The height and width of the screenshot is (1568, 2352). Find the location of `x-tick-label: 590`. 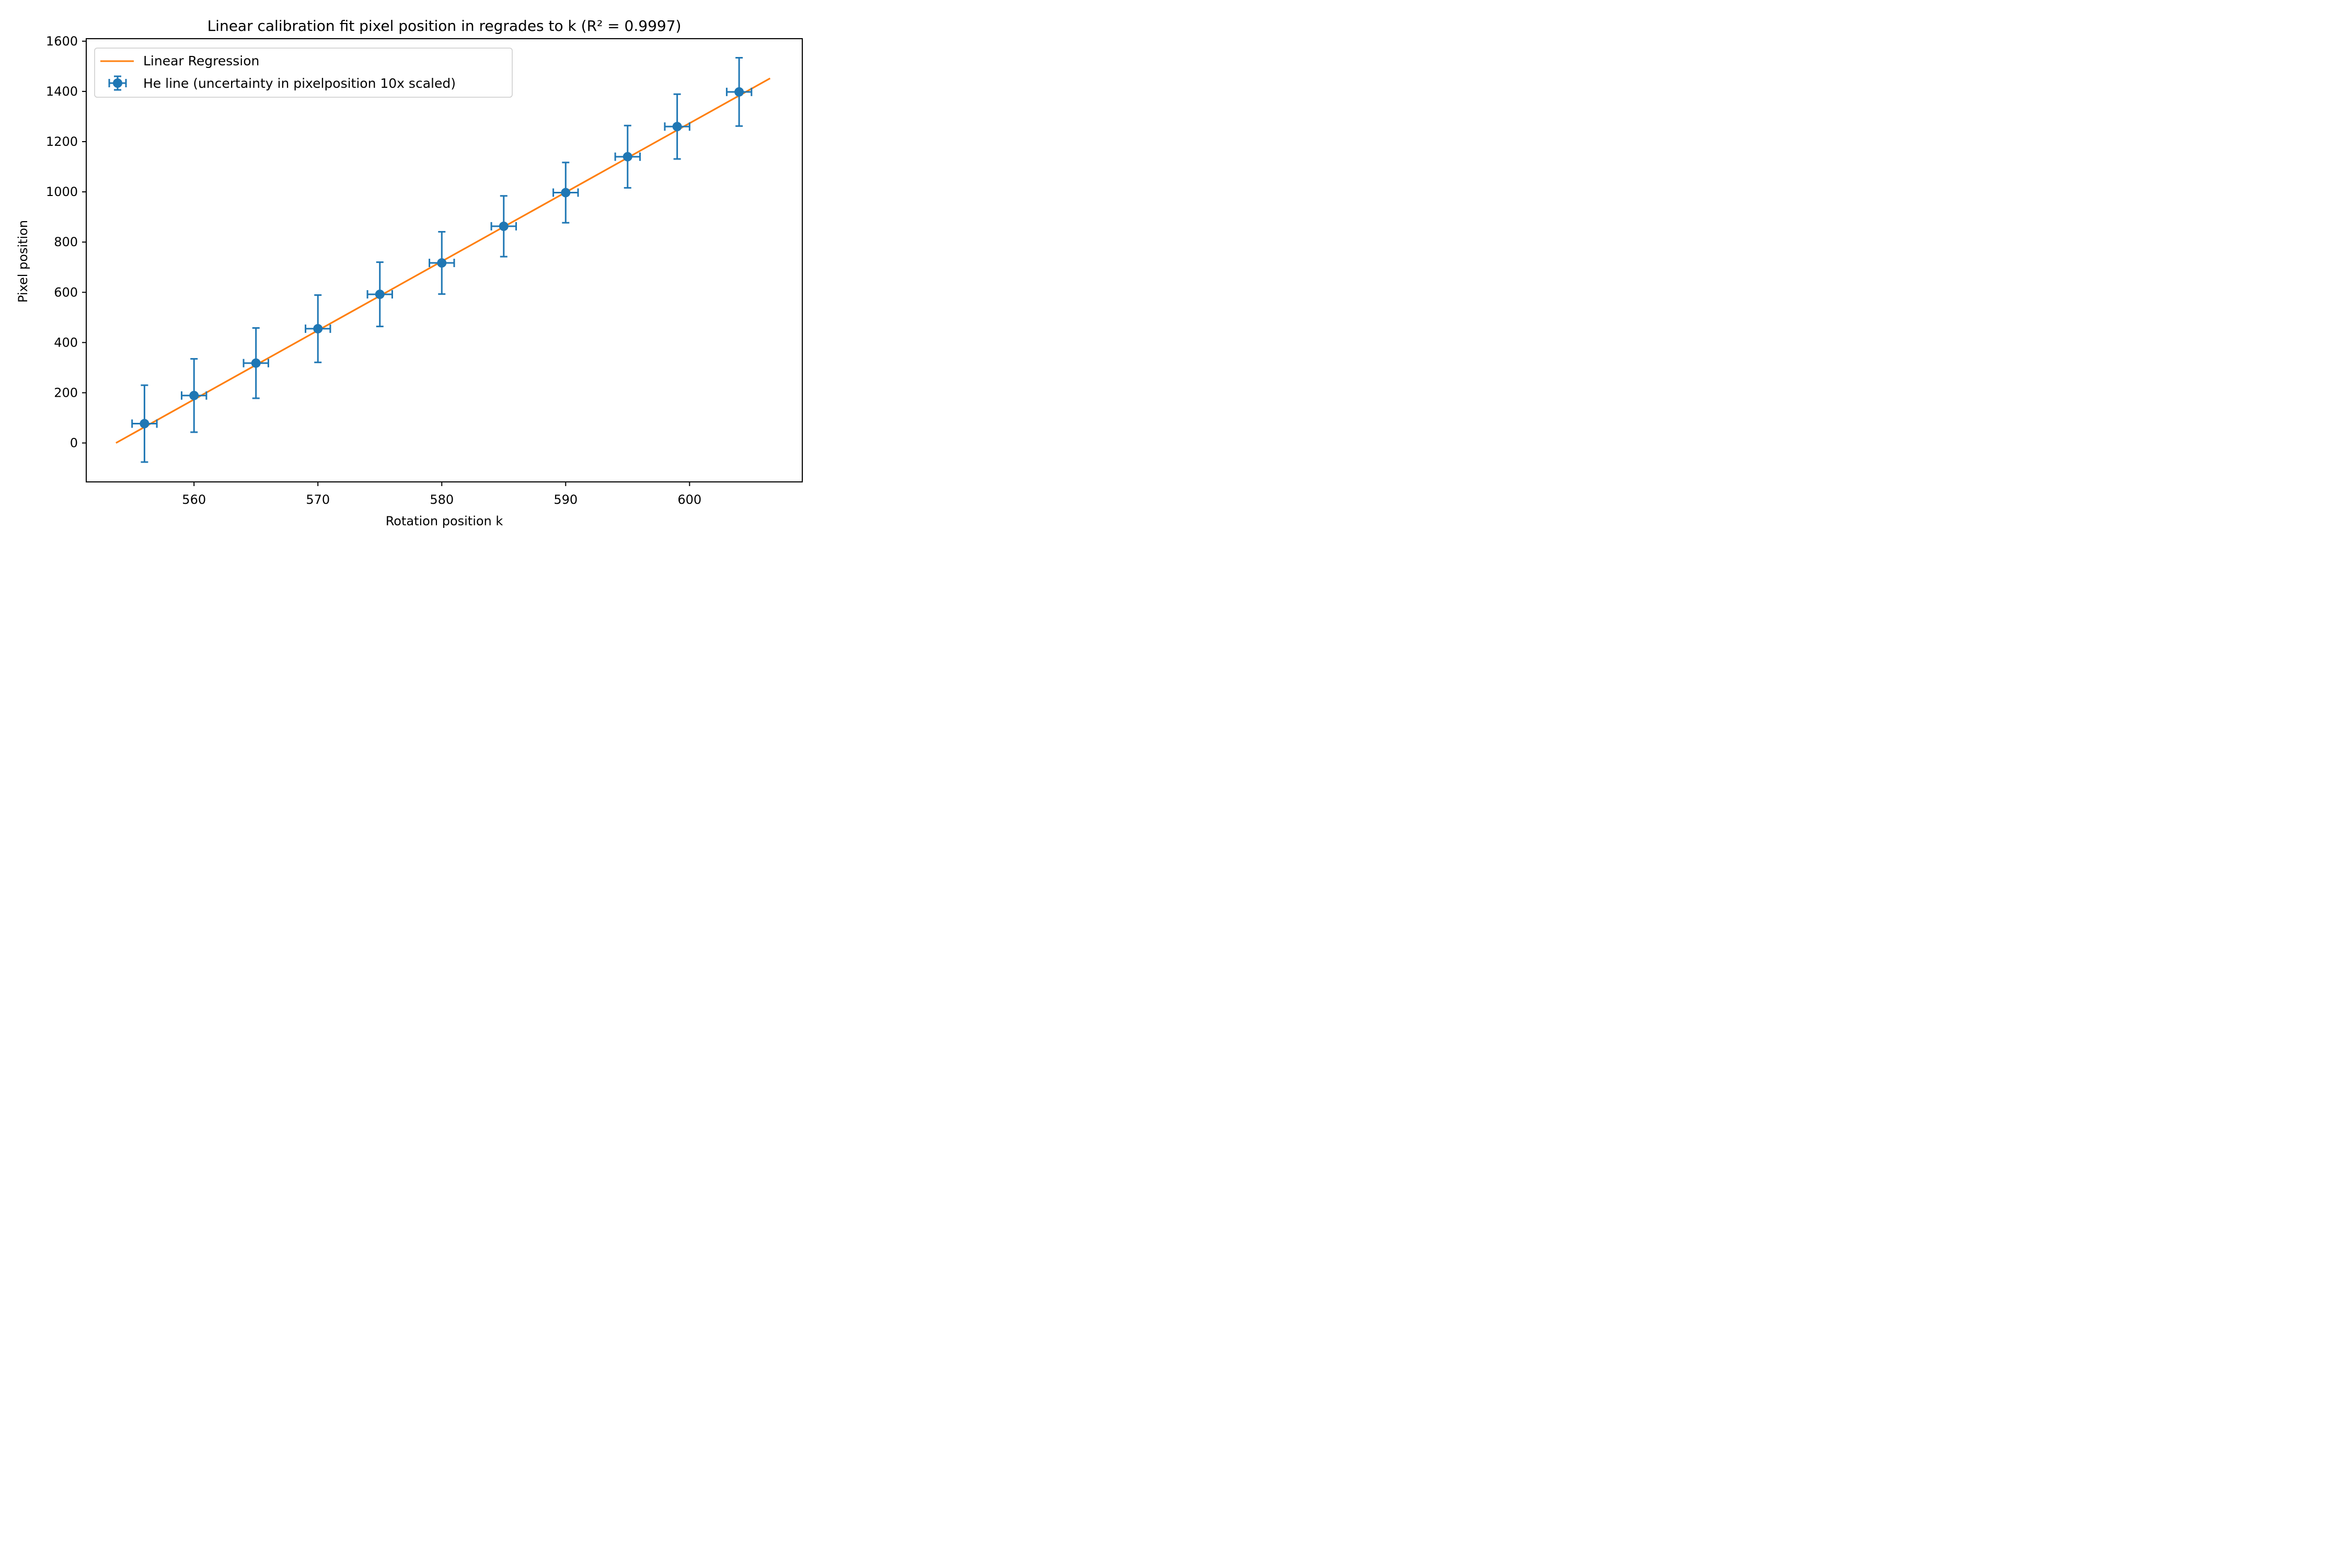

x-tick-label: 590 is located at coordinates (566, 499).